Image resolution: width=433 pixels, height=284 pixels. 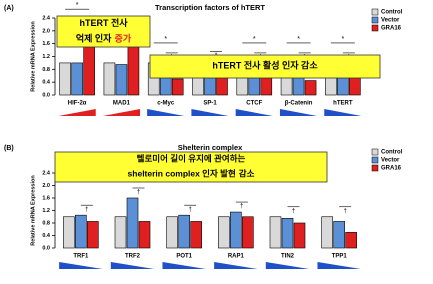 I want to click on callout-span: hTERT 전사 활성 인자 감소, so click(x=265, y=65).